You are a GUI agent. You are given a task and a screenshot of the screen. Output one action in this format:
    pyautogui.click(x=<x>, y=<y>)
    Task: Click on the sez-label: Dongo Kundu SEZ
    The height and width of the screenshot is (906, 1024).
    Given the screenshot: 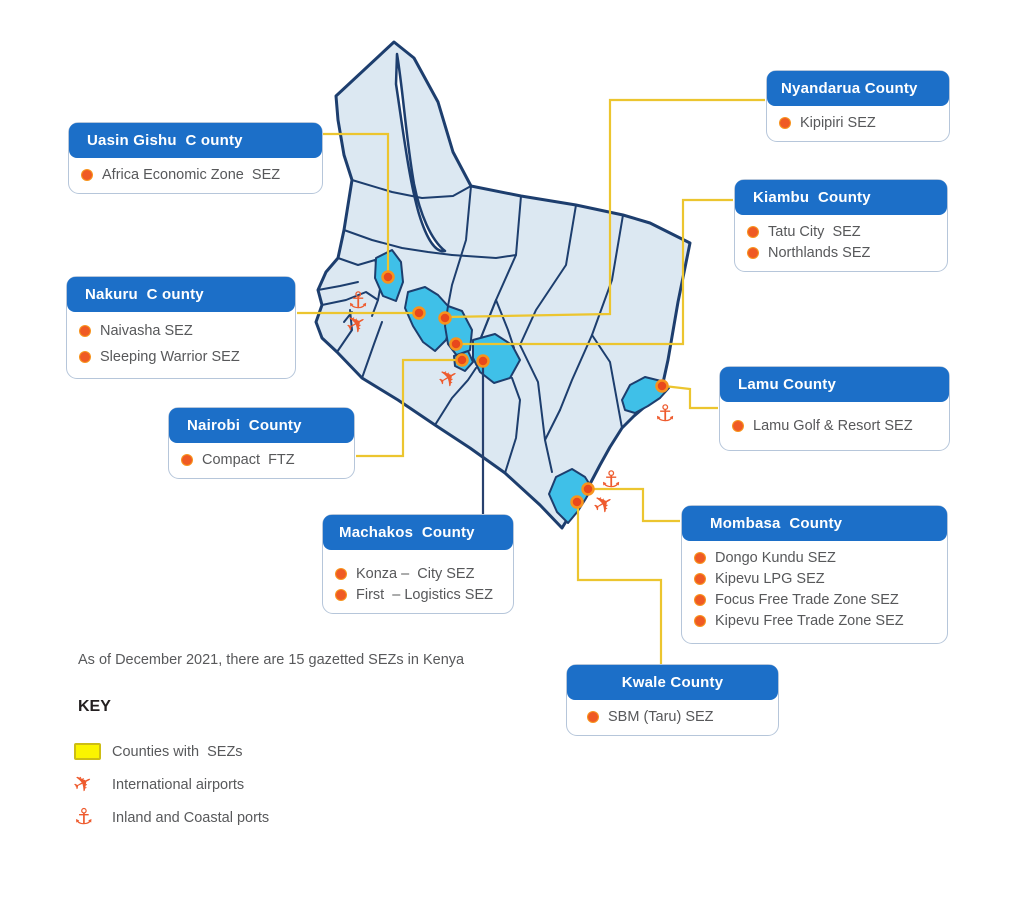 What is the action you would take?
    pyautogui.click(x=775, y=557)
    